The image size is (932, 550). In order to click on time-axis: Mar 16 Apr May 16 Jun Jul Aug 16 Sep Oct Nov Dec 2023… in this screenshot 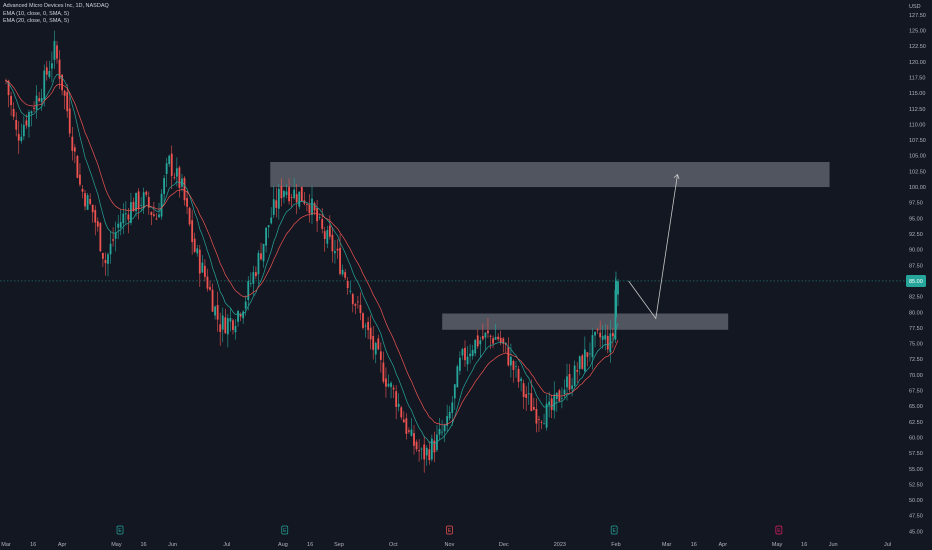, I will do `click(446, 545)`.